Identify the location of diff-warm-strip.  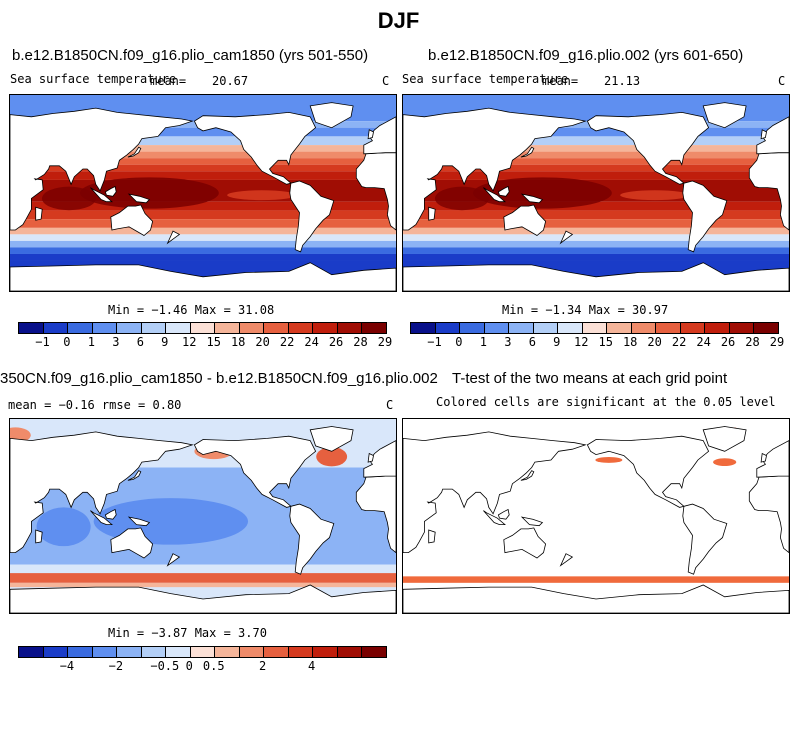
(203, 578).